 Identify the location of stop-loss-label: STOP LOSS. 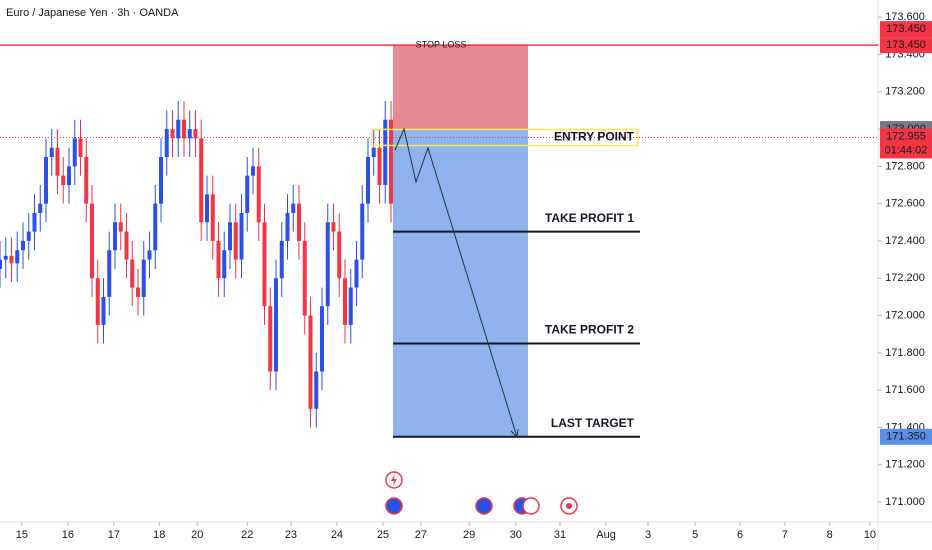
(441, 45).